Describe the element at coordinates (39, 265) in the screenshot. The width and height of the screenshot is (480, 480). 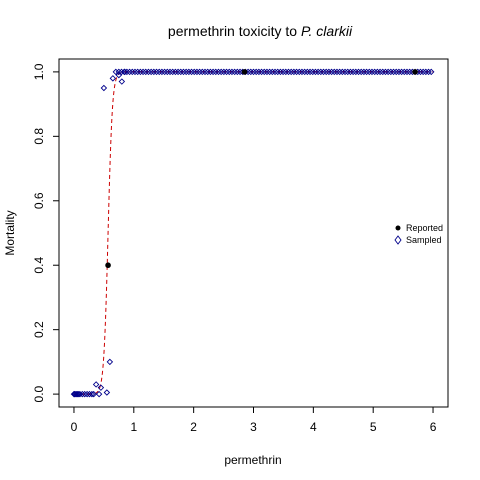
I see `y-tick-label: 0.4` at that location.